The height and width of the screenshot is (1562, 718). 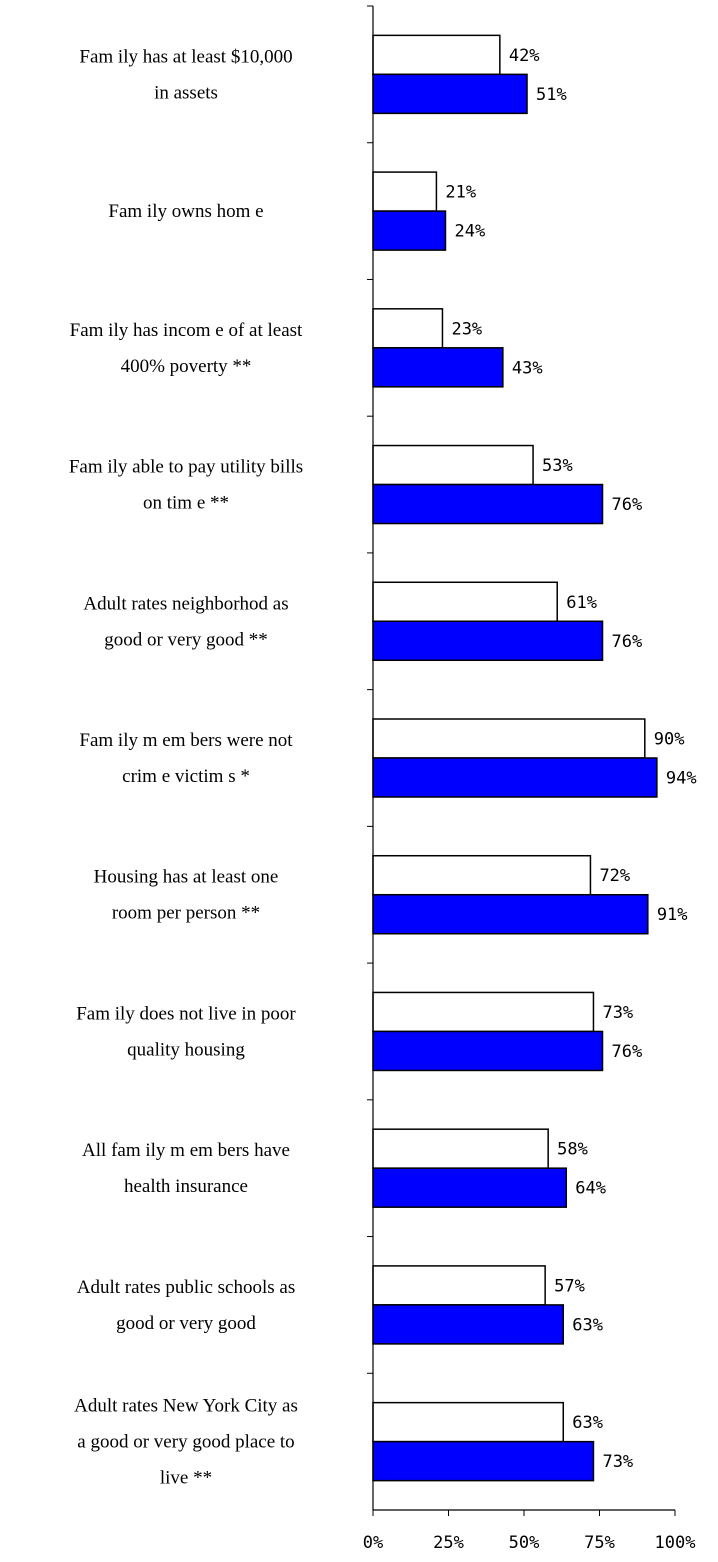 What do you see at coordinates (599, 1543) in the screenshot?
I see `x-tick-label-4: 75%` at bounding box center [599, 1543].